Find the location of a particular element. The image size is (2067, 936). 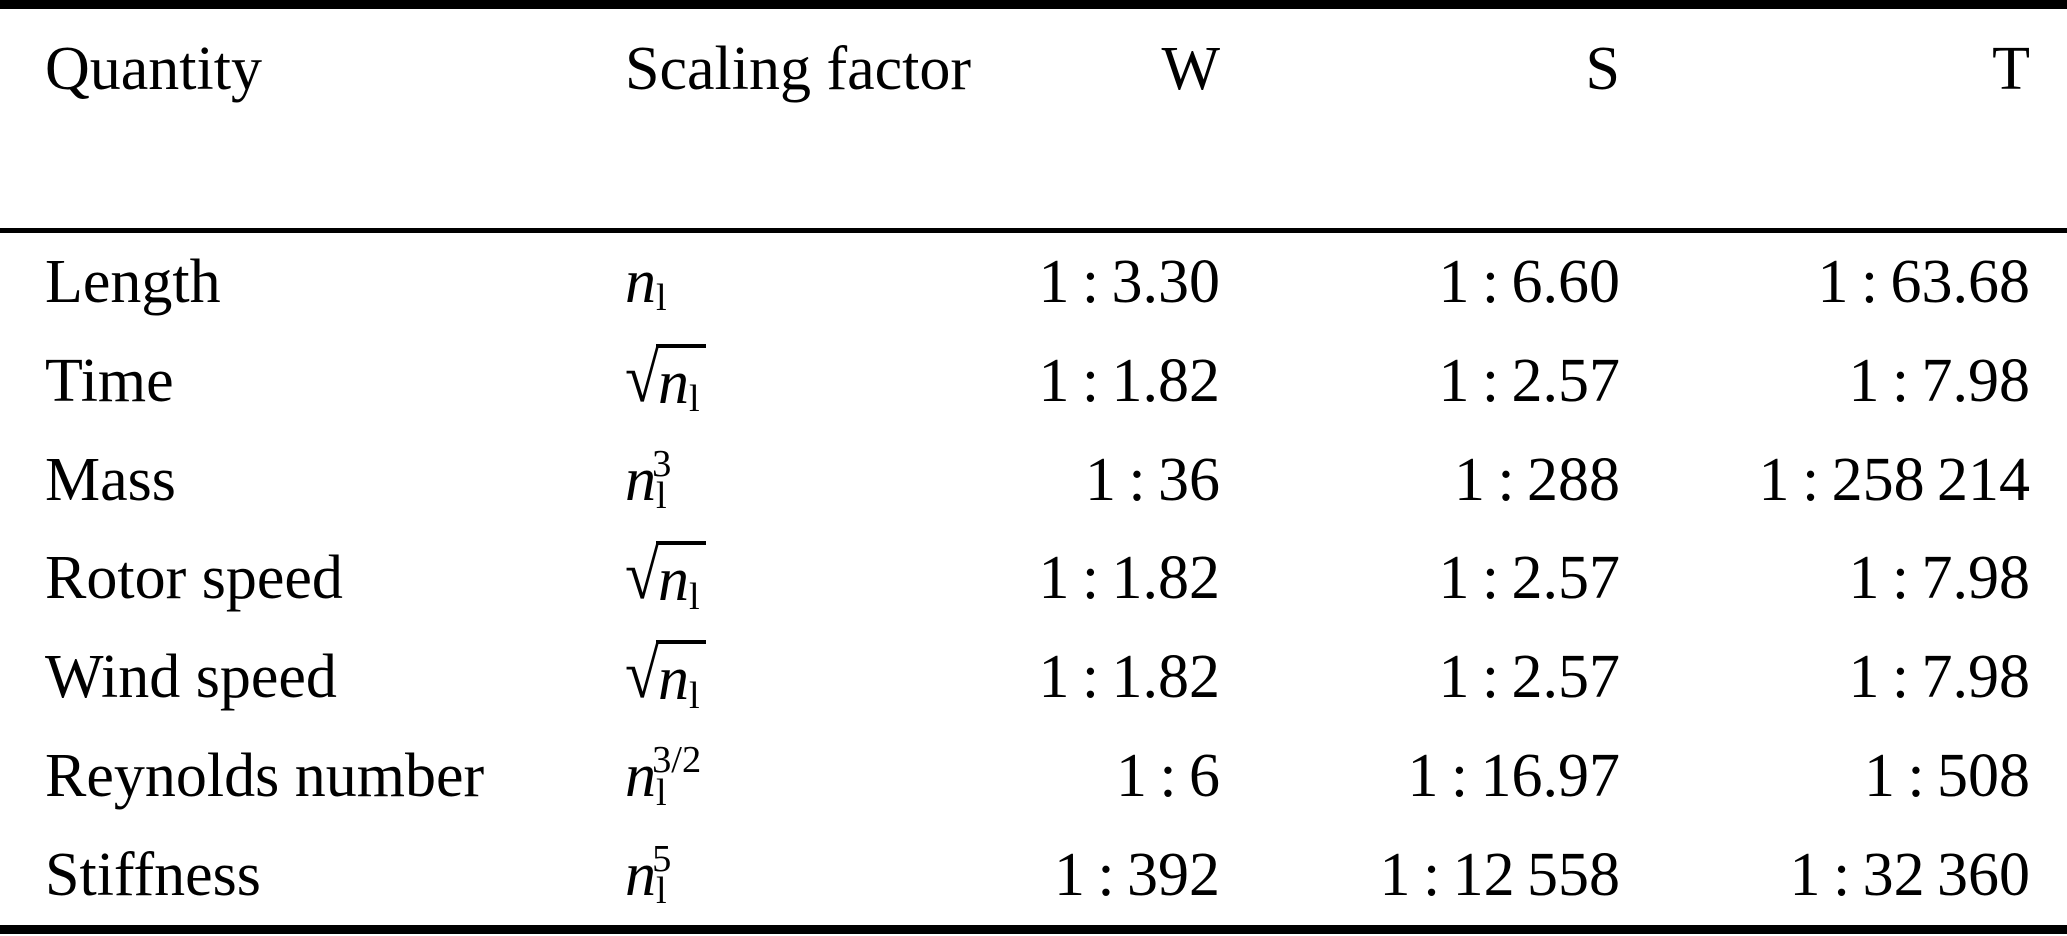

ratio-value-cell: 1 : 63.68 is located at coordinates (1923, 281).